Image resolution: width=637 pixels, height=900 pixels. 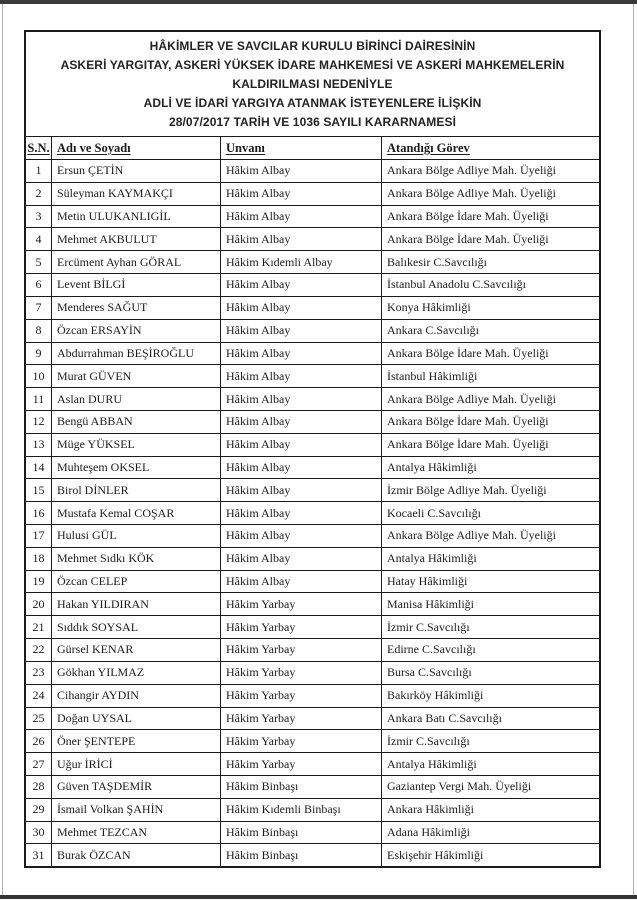 I want to click on cell-name: Bengü ABBAN, so click(x=136, y=421).